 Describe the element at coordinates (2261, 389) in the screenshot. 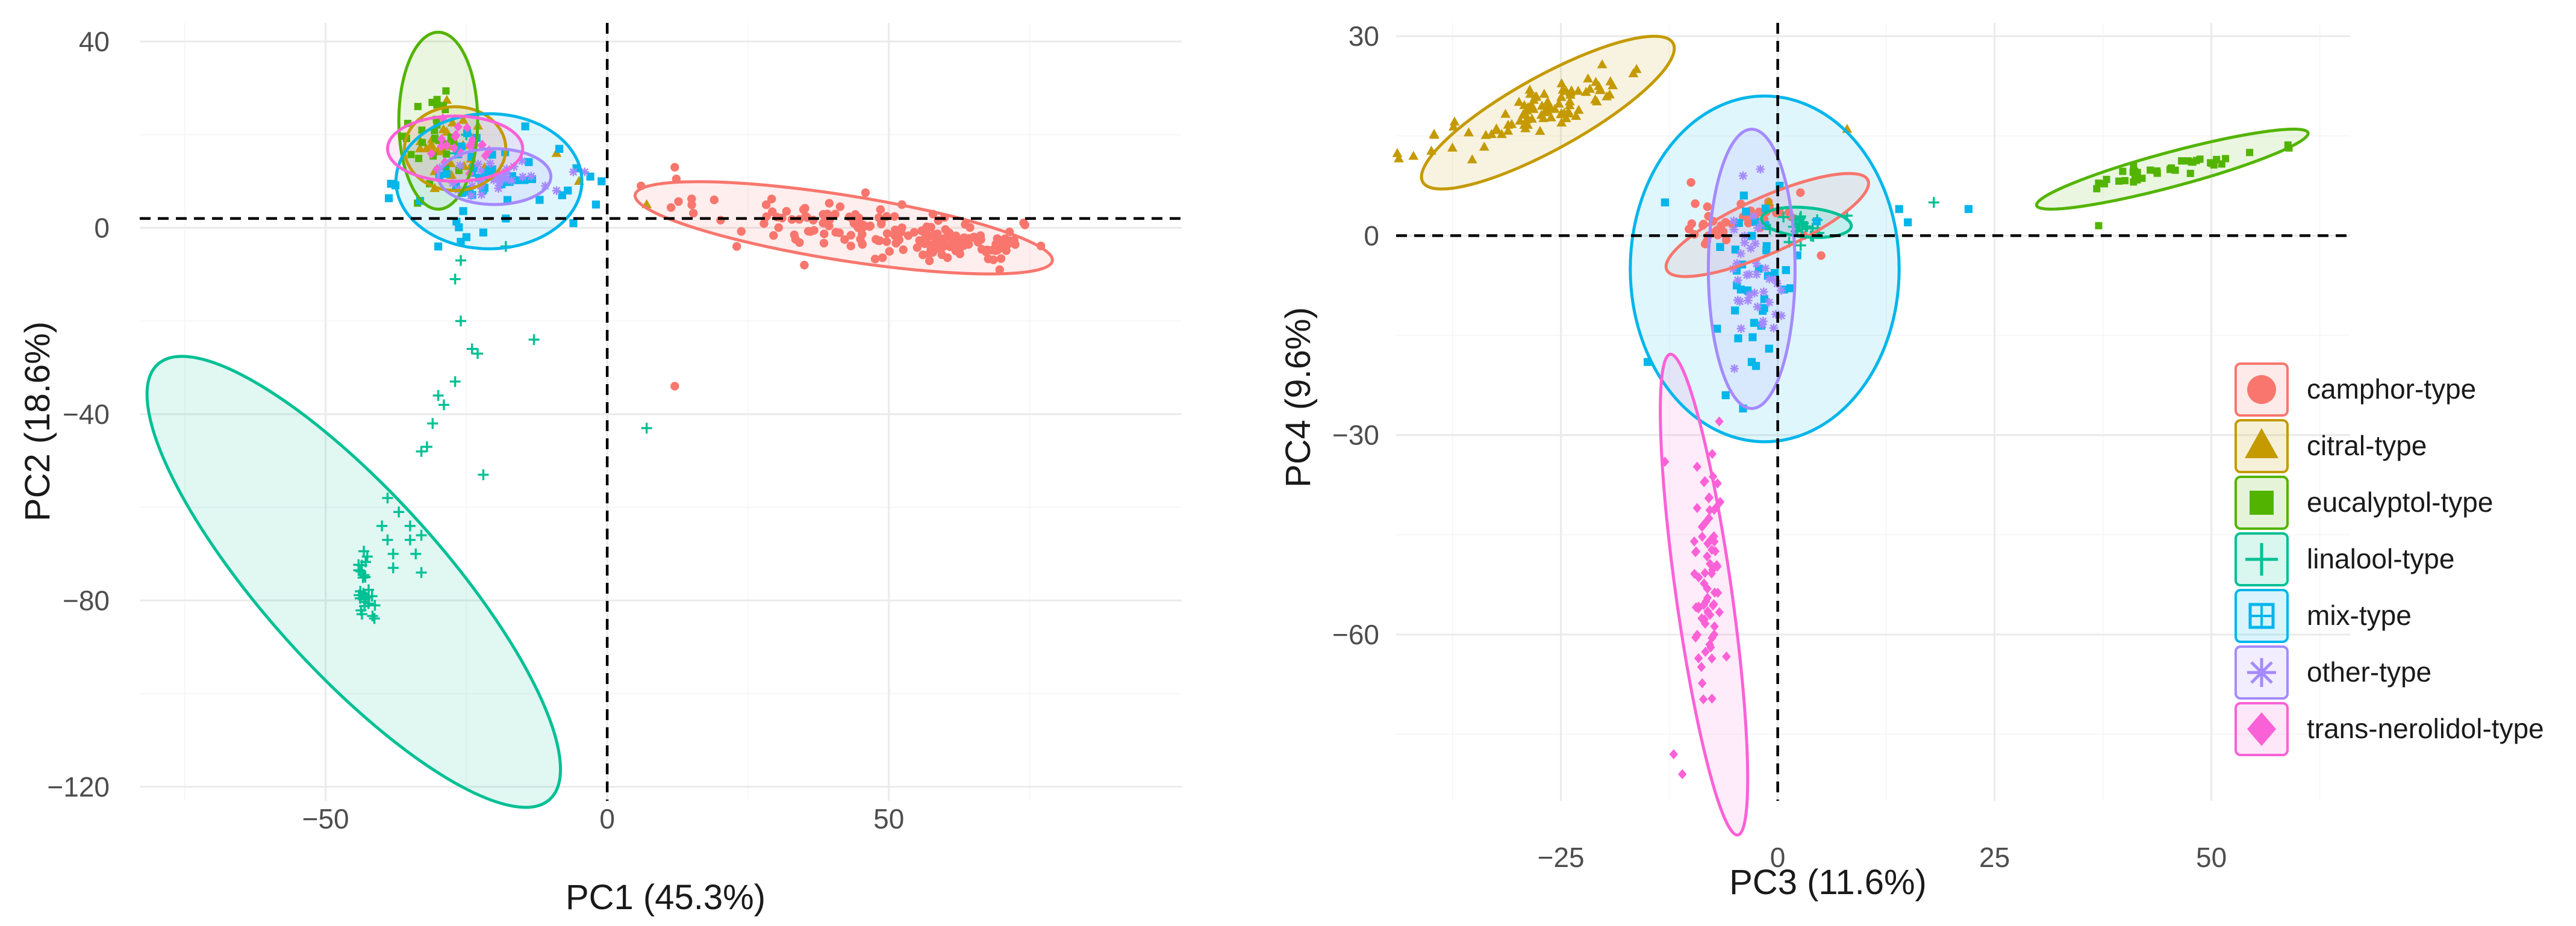

I see `legend-key-glyph` at that location.